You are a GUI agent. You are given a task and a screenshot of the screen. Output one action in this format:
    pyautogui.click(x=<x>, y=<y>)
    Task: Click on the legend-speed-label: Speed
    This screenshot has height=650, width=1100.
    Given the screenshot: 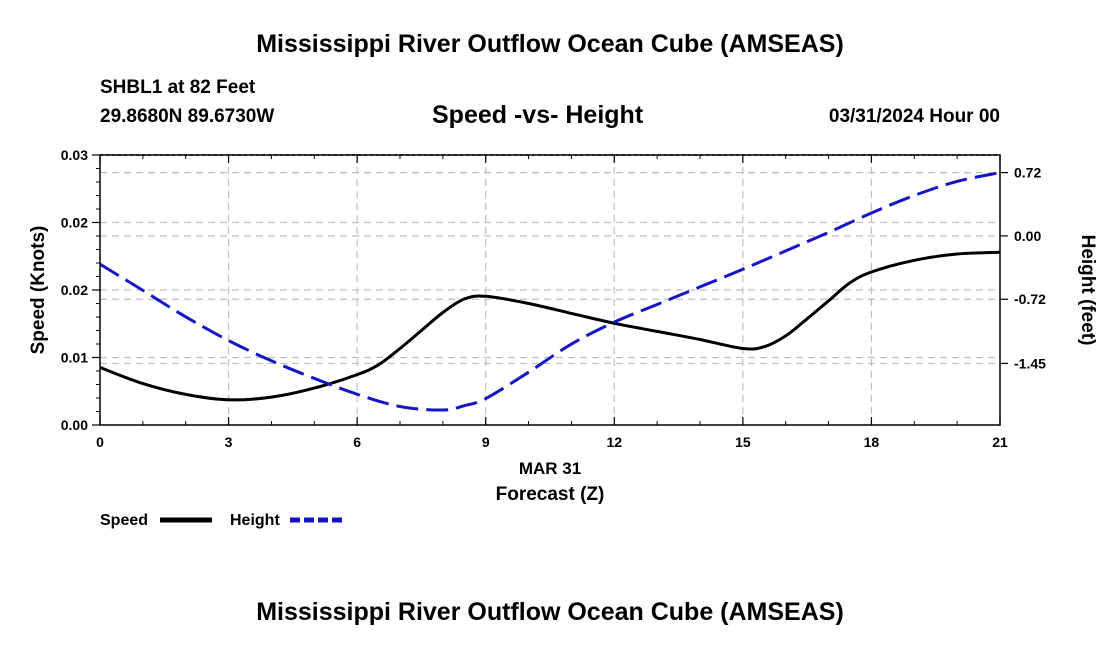 What is the action you would take?
    pyautogui.click(x=124, y=520)
    